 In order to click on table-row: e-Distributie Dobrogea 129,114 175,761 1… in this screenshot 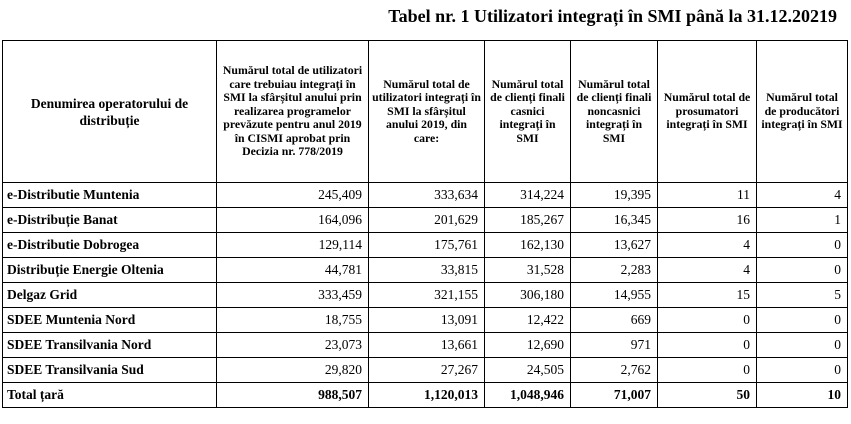, I will do `click(425, 245)`.